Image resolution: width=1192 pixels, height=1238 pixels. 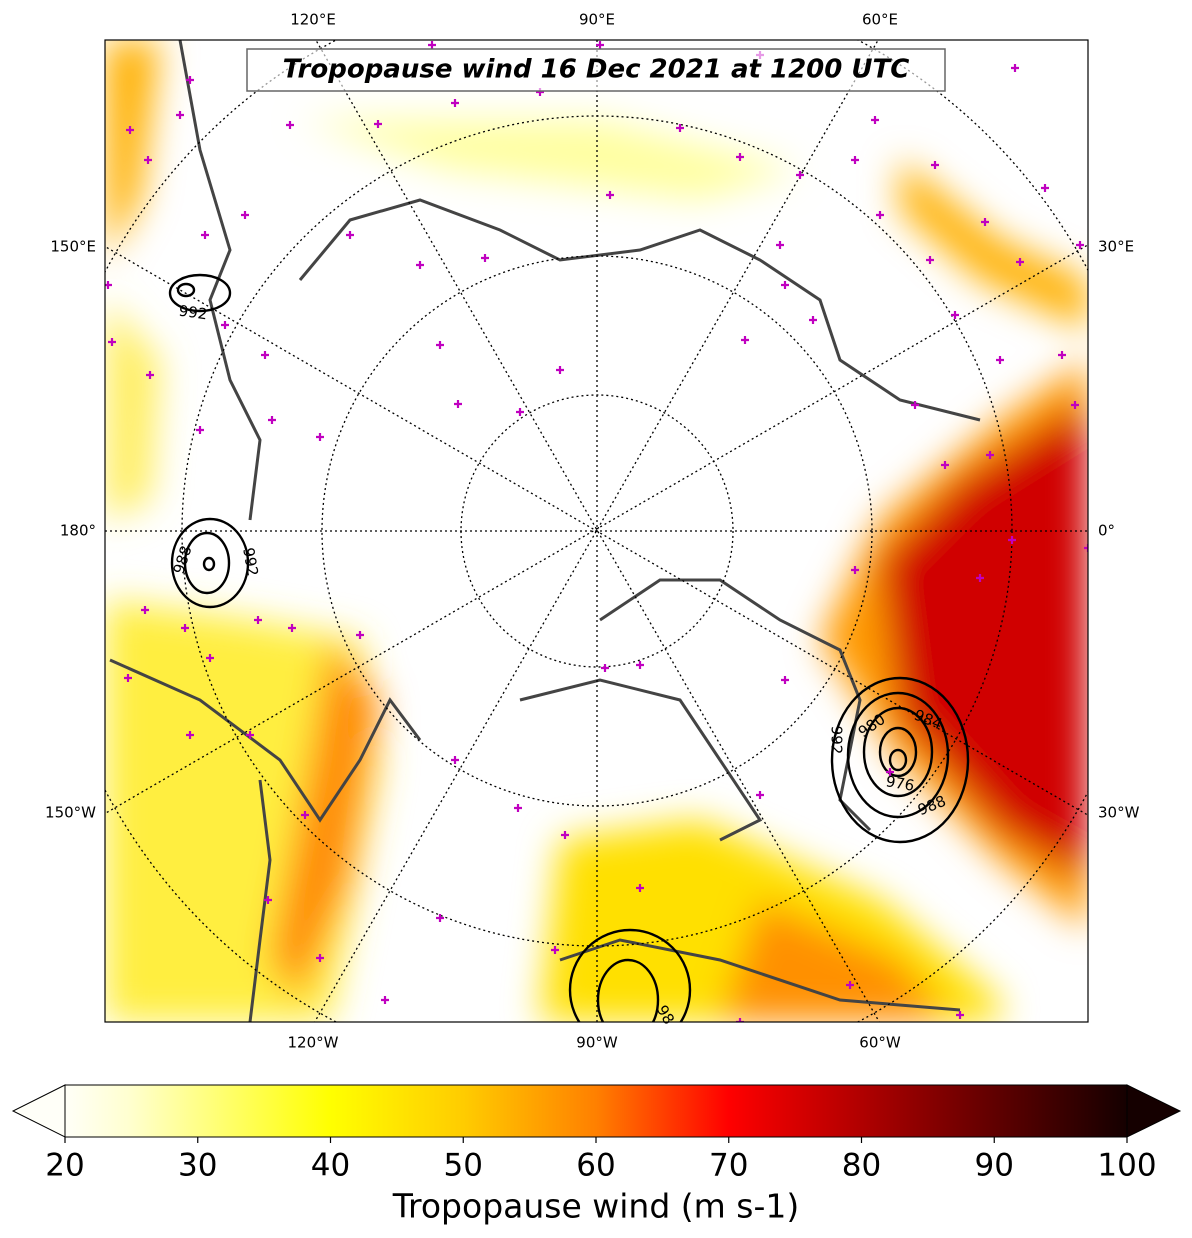 What do you see at coordinates (596, 70) in the screenshot?
I see `title-box` at bounding box center [596, 70].